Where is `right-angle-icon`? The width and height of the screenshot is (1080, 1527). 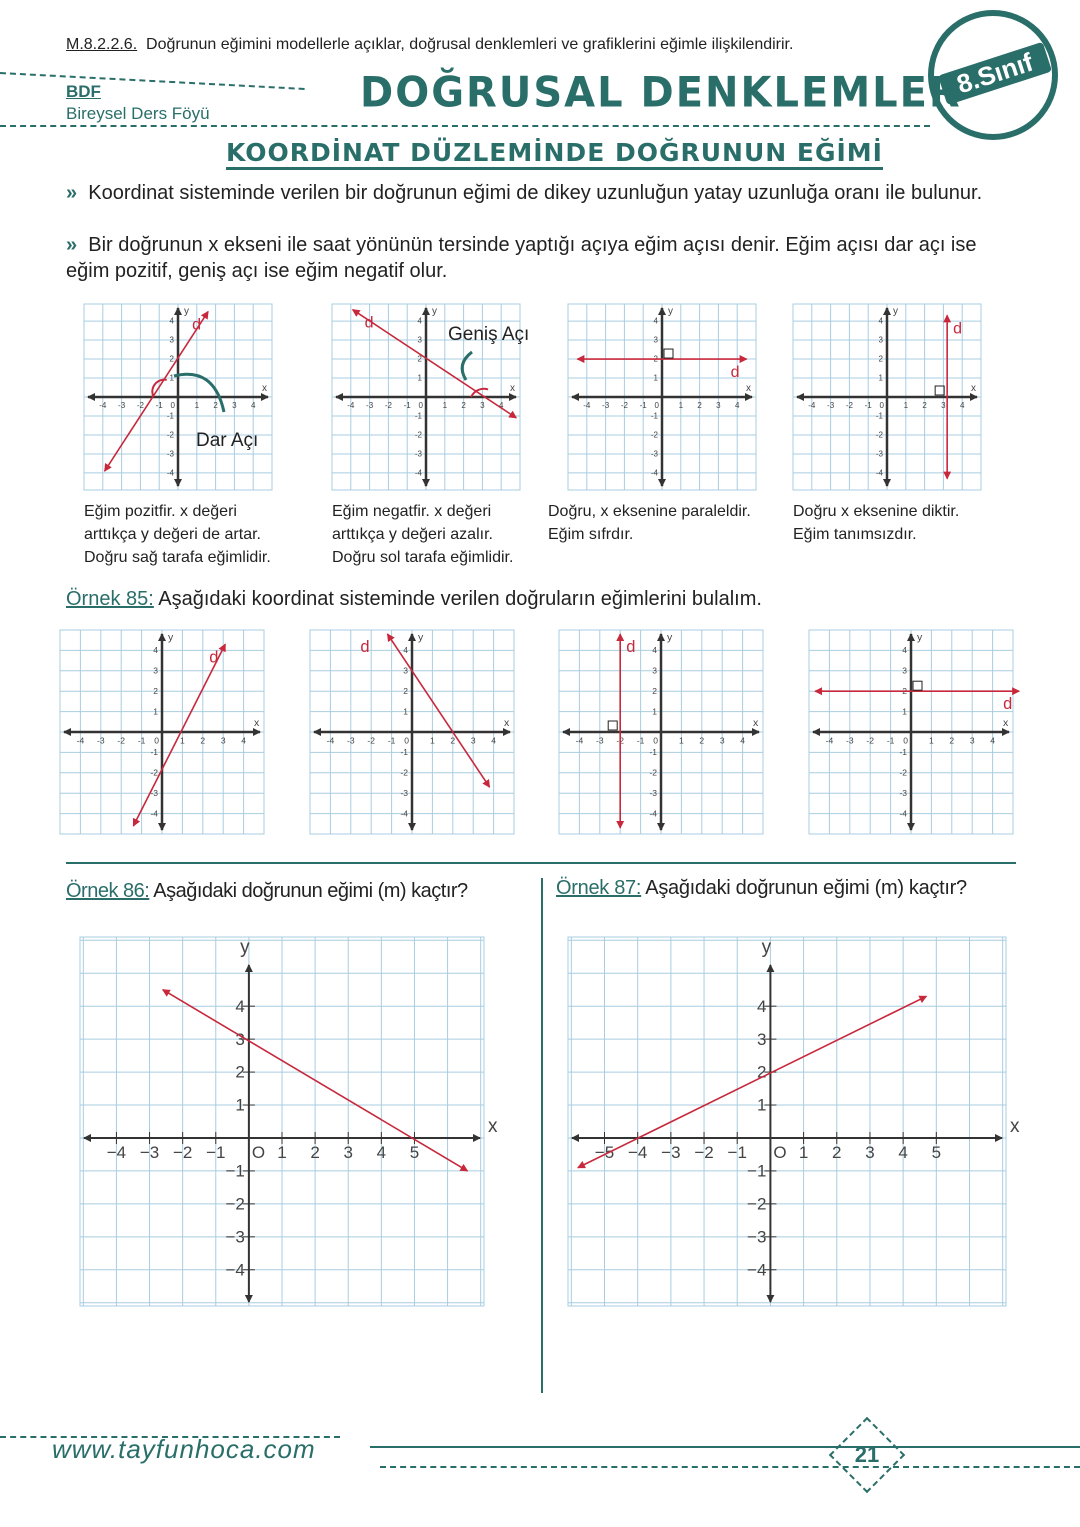
right-angle-icon is located at coordinates (668, 353).